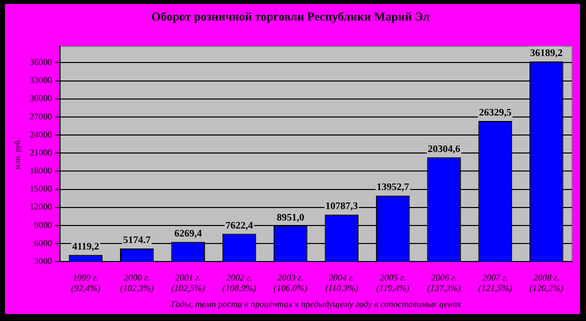 Image resolution: width=586 pixels, height=321 pixels. Describe the element at coordinates (188, 234) in the screenshot. I see `data-label: 6269,4` at that location.